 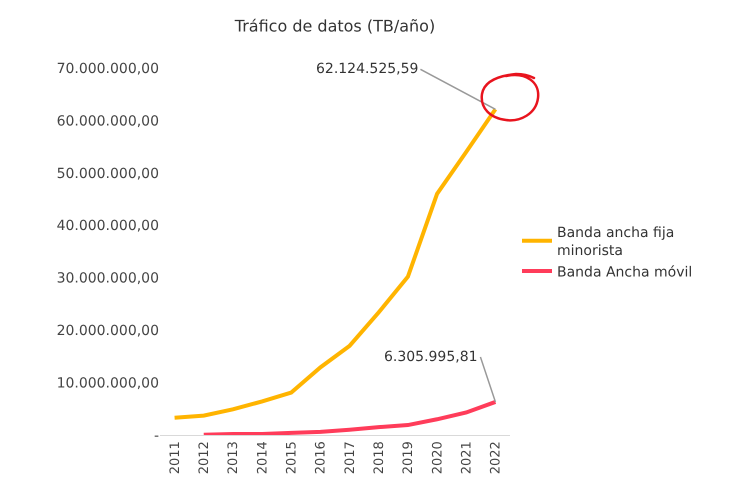 What do you see at coordinates (204, 457) in the screenshot?
I see `x-tick-label: 2012` at bounding box center [204, 457].